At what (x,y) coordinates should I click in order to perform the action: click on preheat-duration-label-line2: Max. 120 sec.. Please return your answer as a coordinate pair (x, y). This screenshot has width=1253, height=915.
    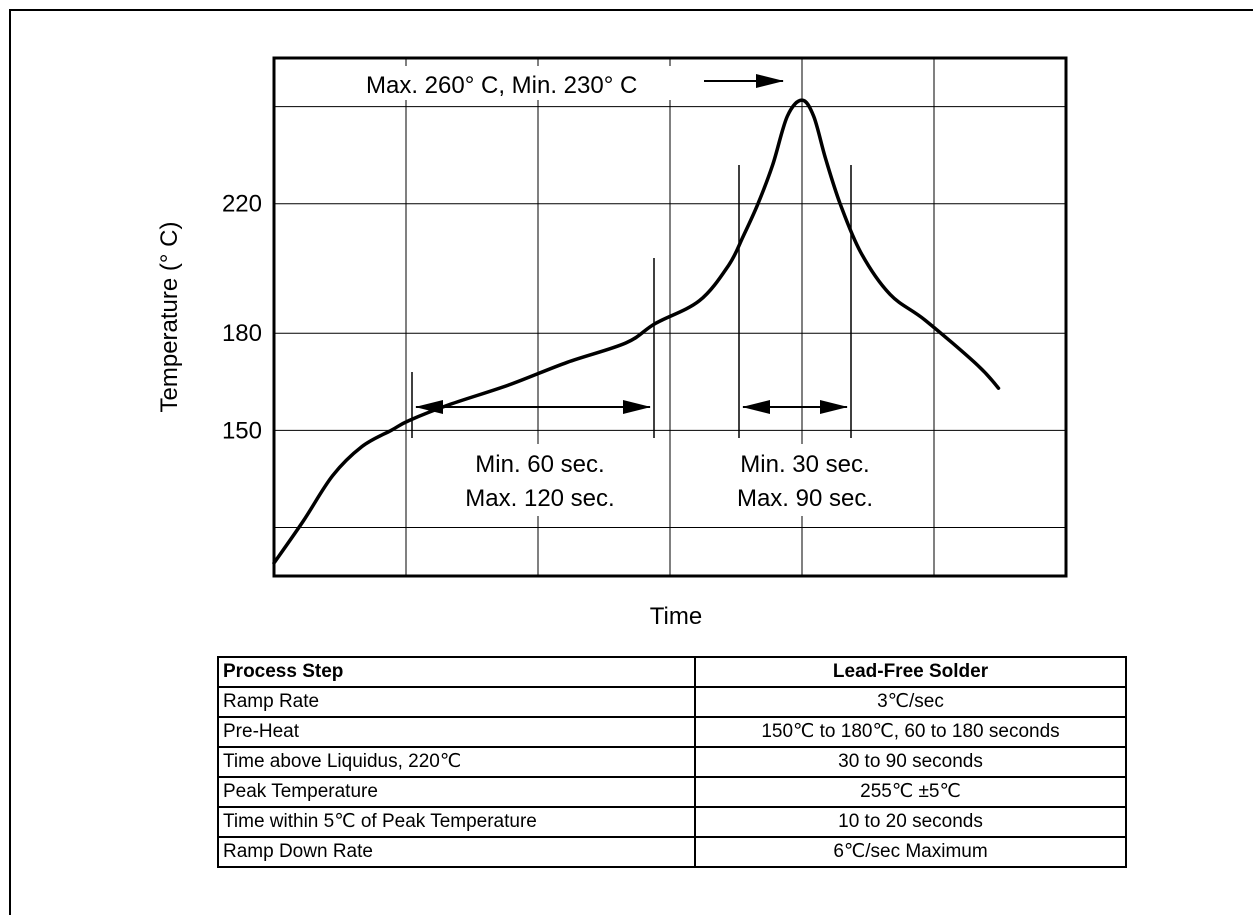
    Looking at the image, I should click on (539, 498).